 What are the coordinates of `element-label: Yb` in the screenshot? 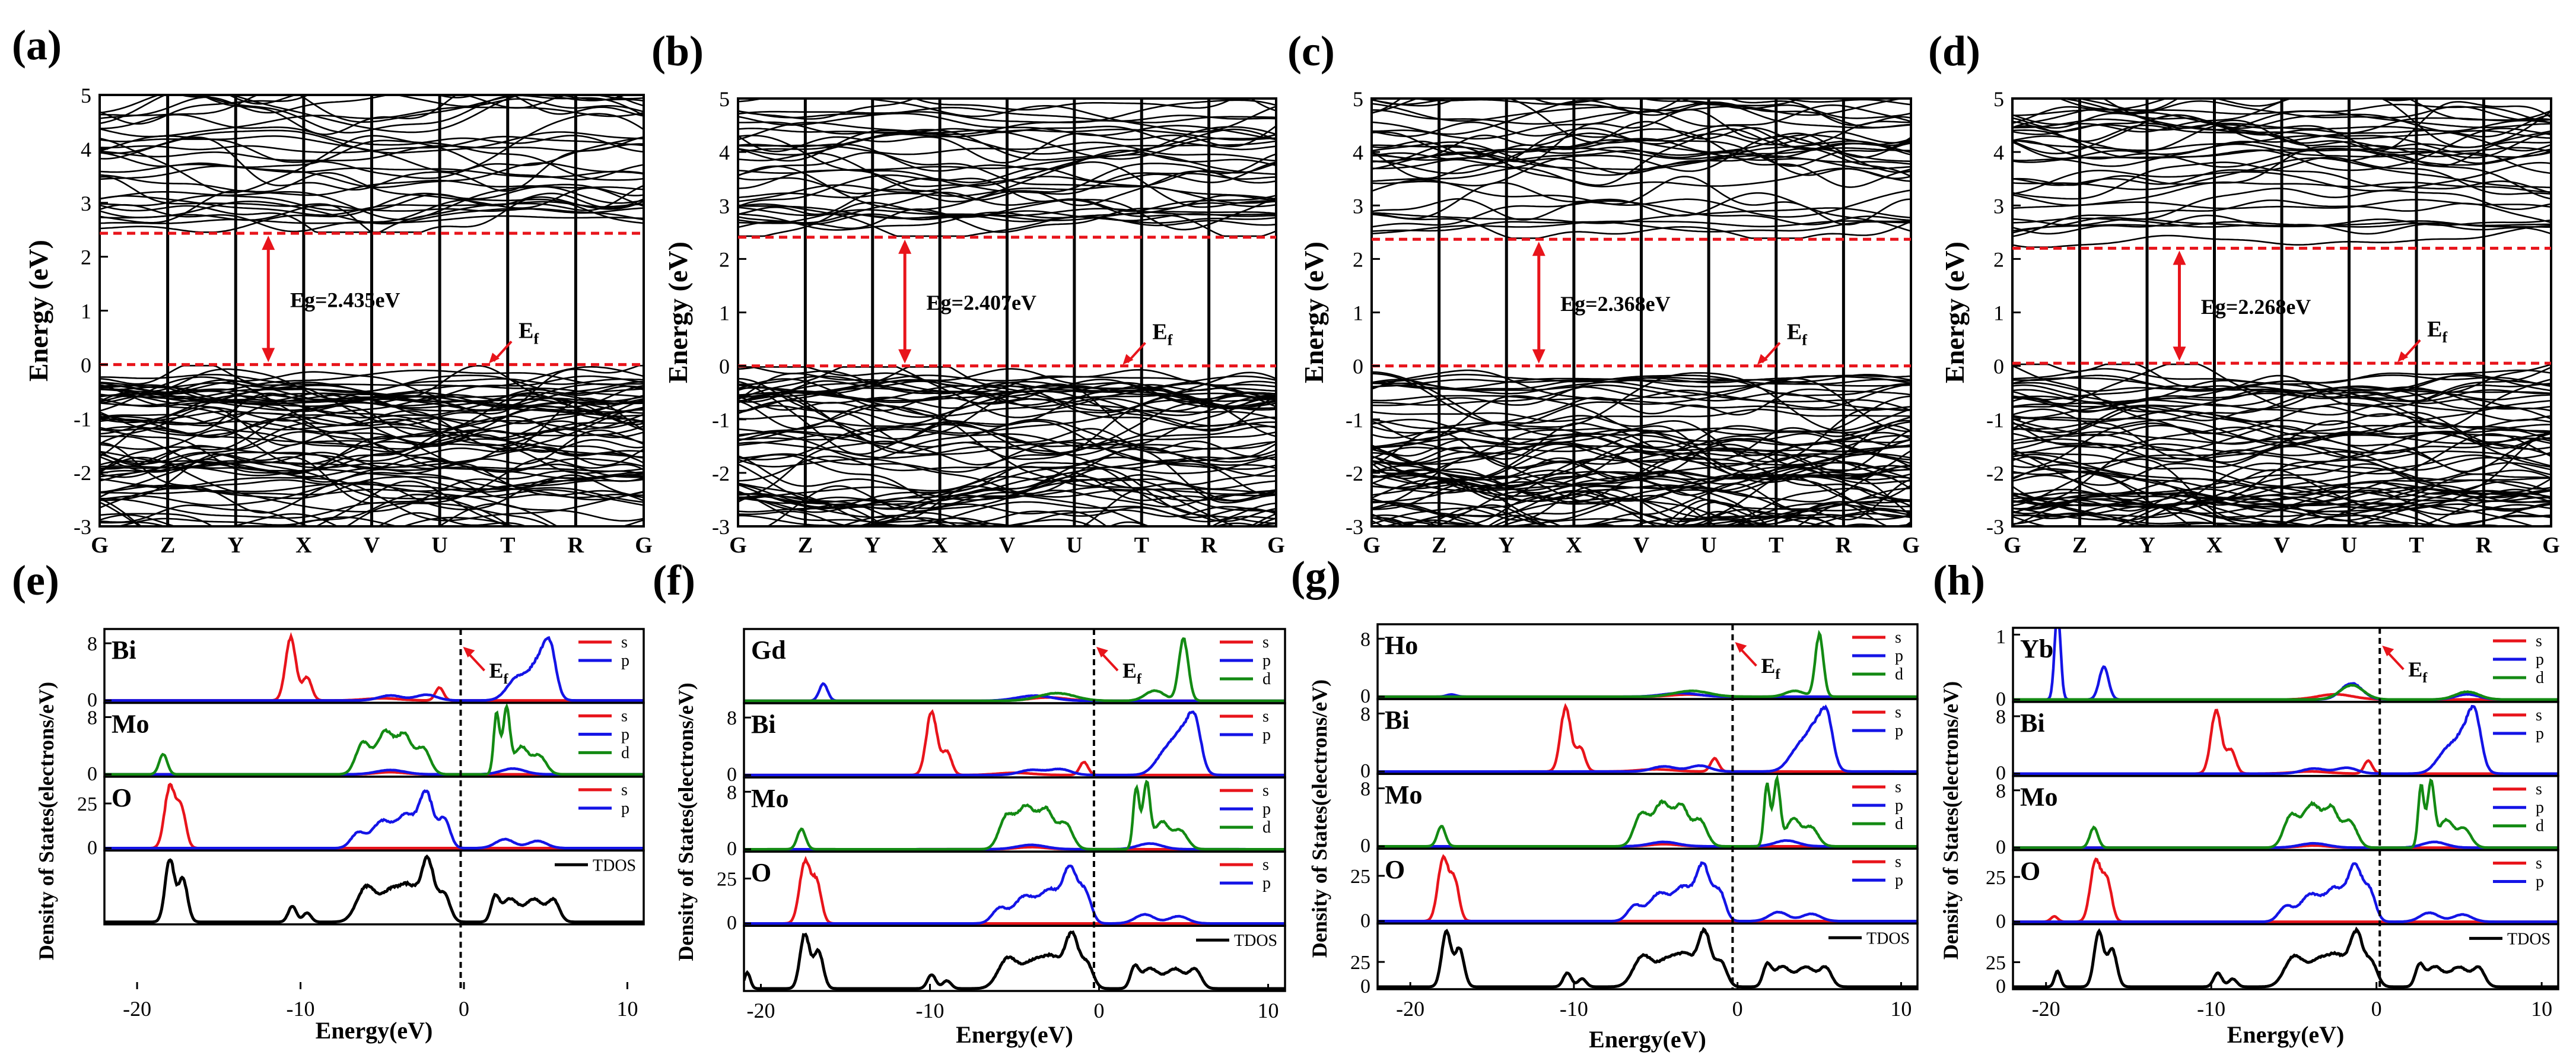 It's located at (2036, 648).